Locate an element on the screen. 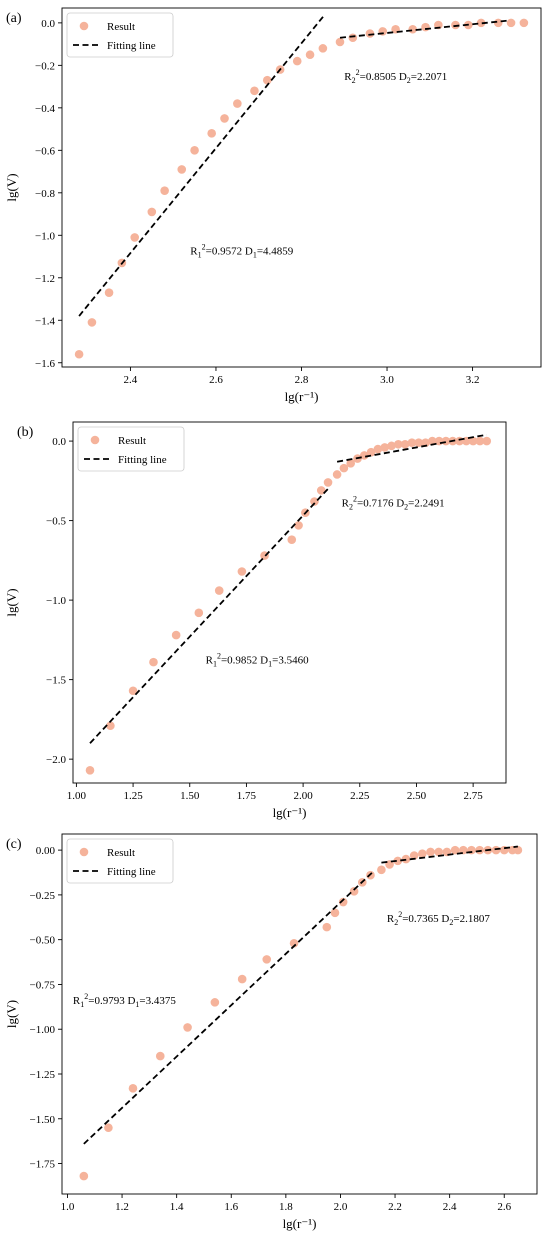  panel-label: (c) is located at coordinates (14, 844).